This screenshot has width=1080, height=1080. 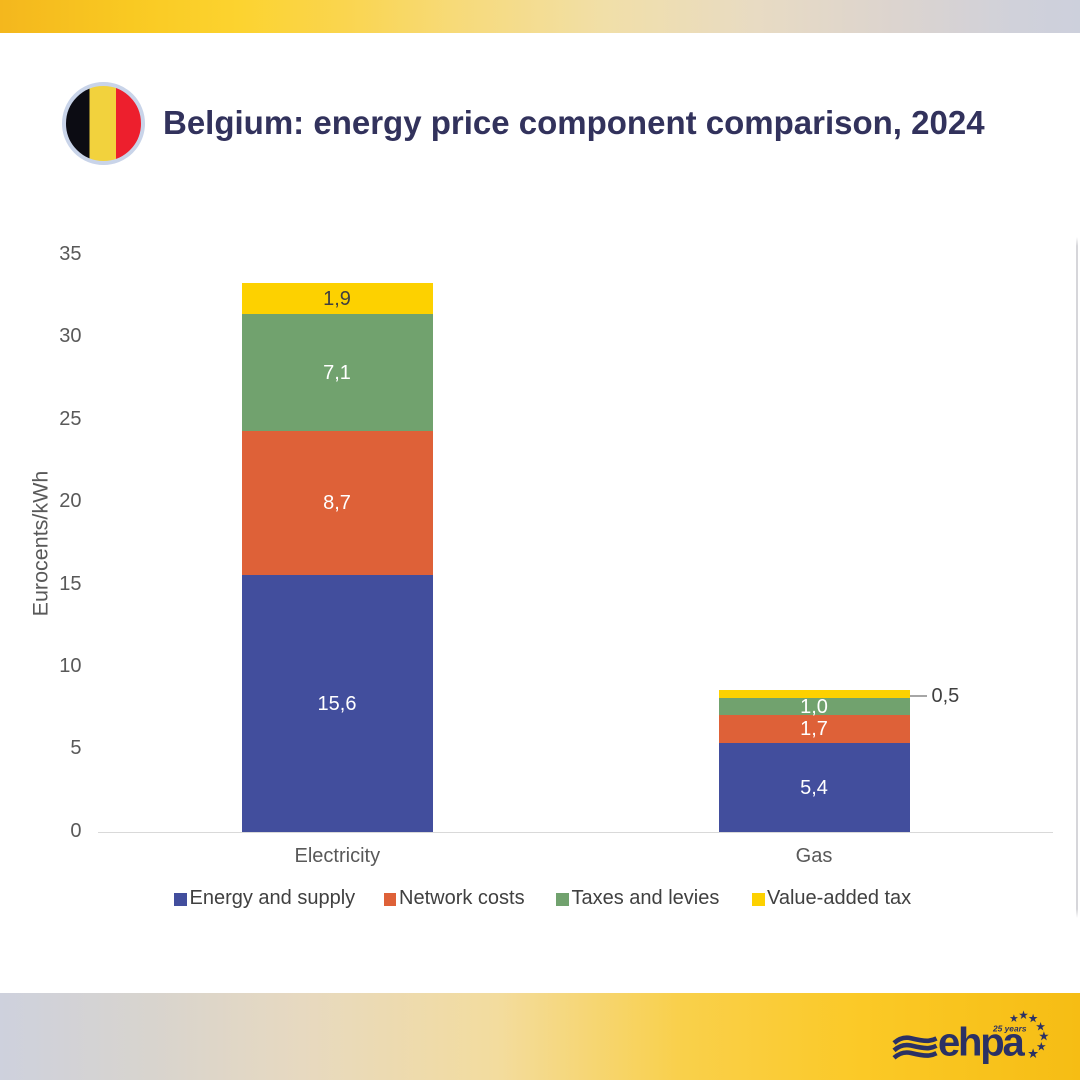 I want to click on svg-text: 25 years, so click(x=1009, y=1029).